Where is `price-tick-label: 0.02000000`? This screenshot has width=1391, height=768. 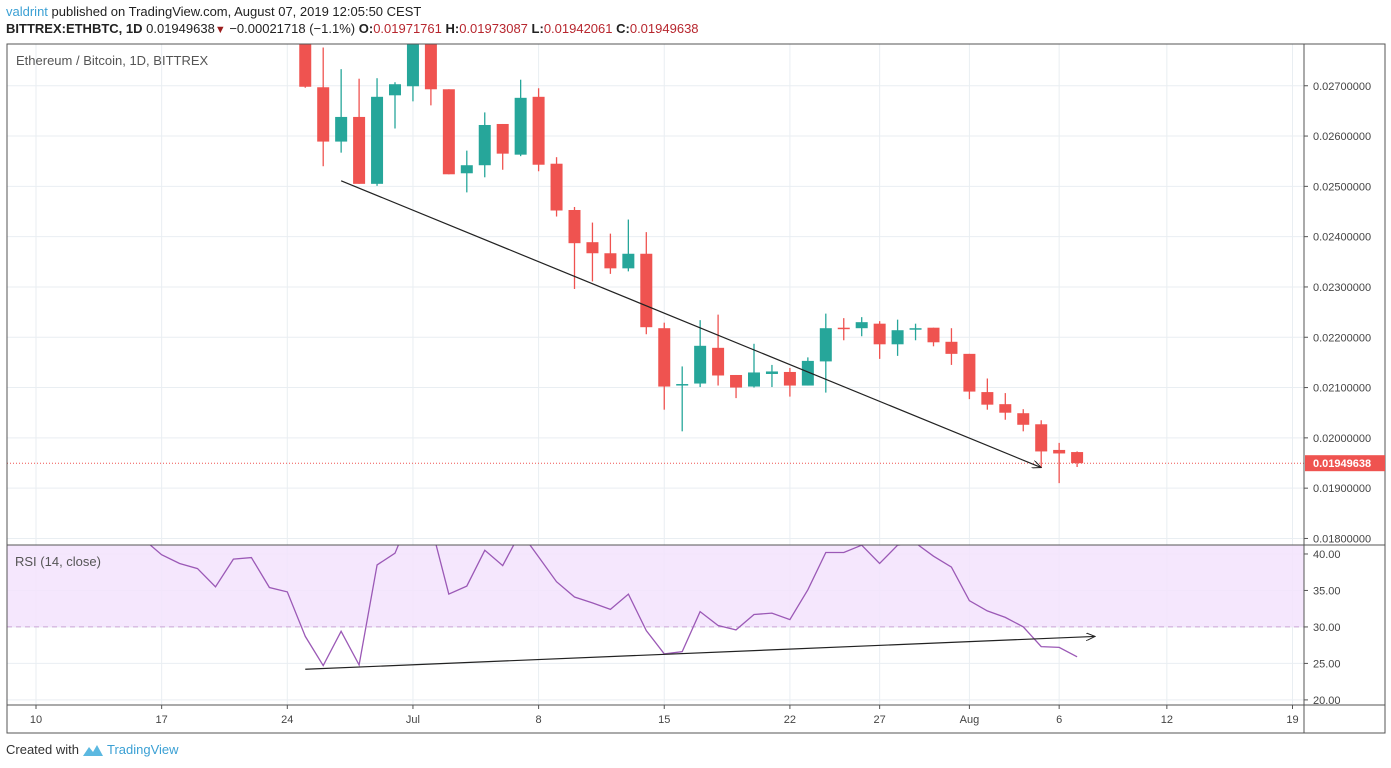 price-tick-label: 0.02000000 is located at coordinates (1342, 439).